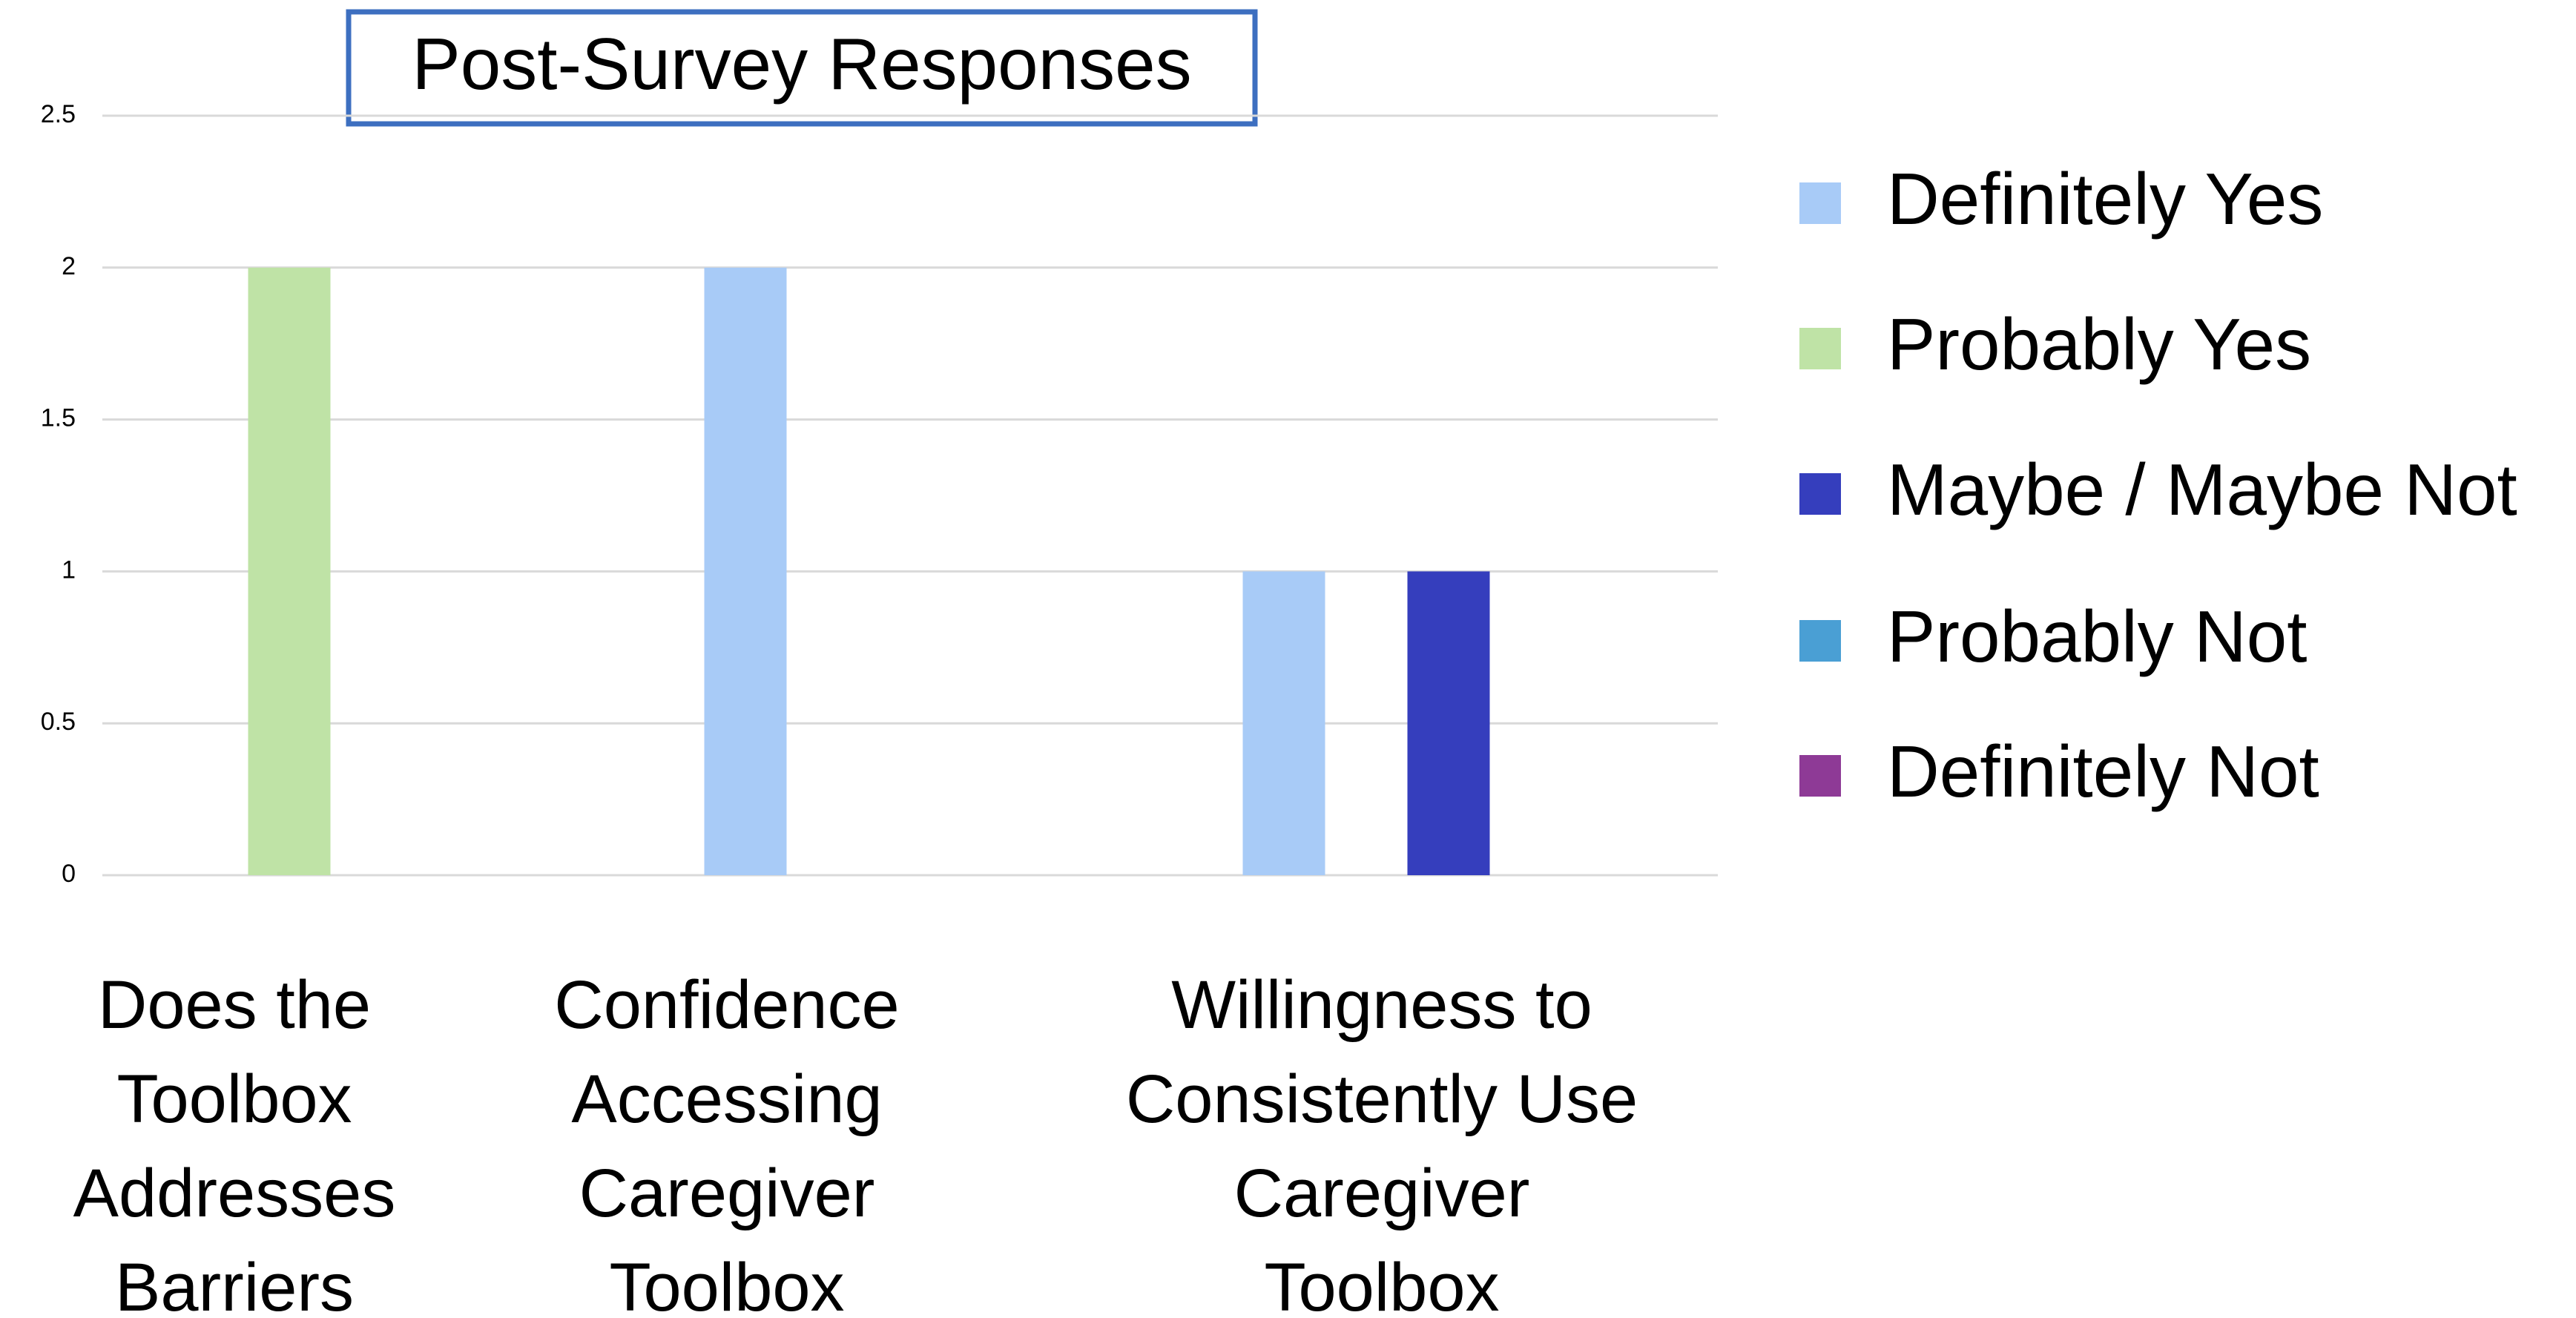 This screenshot has height=1318, width=2576. I want to click on x-tick-label: Confidence Accessing Caregiver Toolbox, so click(727, 1142).